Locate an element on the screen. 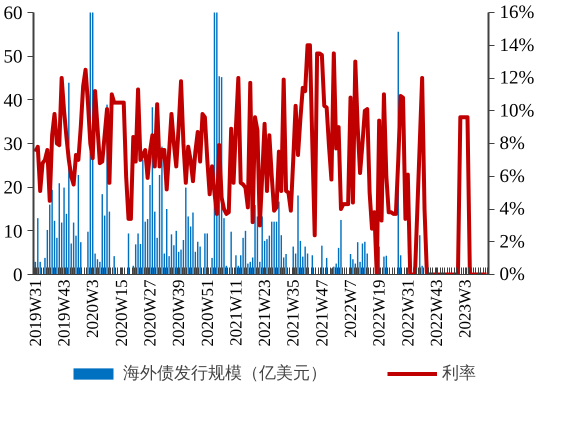 This screenshot has height=439, width=584. x-tick-label: 2020W15 is located at coordinates (121, 313).